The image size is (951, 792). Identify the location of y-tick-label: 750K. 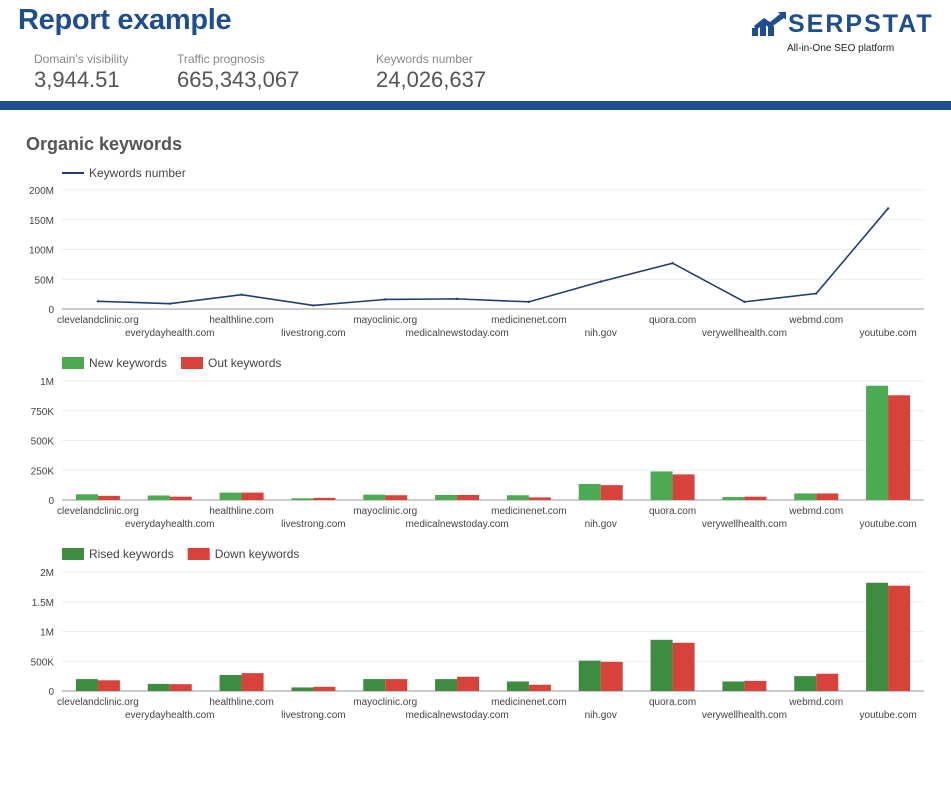
(43, 412).